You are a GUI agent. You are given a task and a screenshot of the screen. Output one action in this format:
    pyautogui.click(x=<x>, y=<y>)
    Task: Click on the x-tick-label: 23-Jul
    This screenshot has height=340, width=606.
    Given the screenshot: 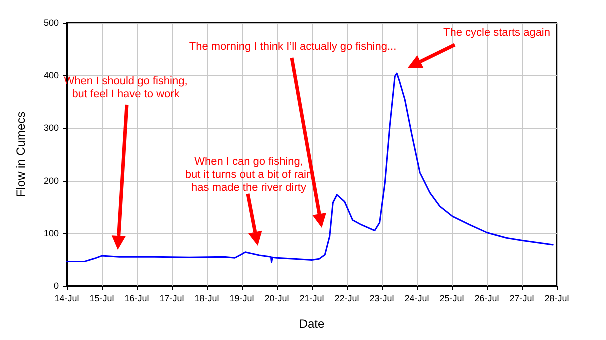 What is the action you would take?
    pyautogui.click(x=382, y=299)
    